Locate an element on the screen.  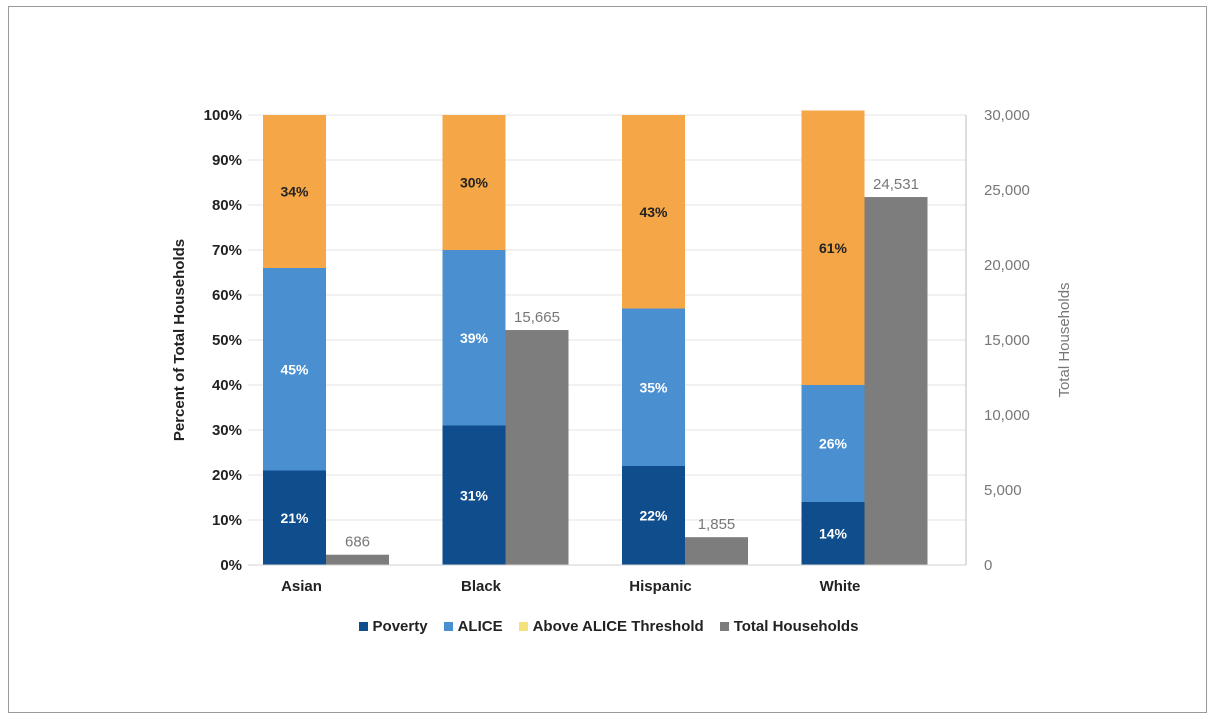
legend-label: Above ALICE Threshold is located at coordinates (618, 626).